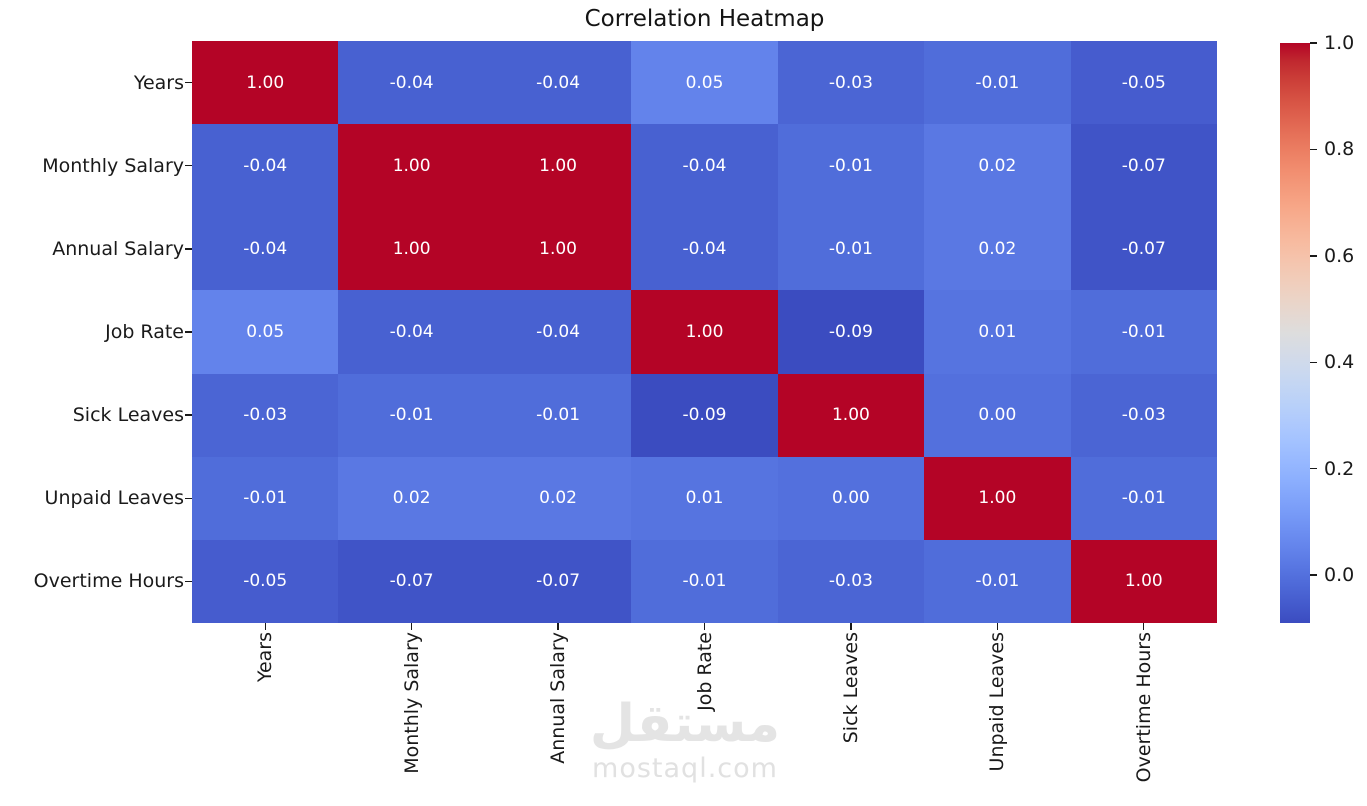 This screenshot has width=1367, height=806. I want to click on y-tick-label: Annual Salary, so click(118, 248).